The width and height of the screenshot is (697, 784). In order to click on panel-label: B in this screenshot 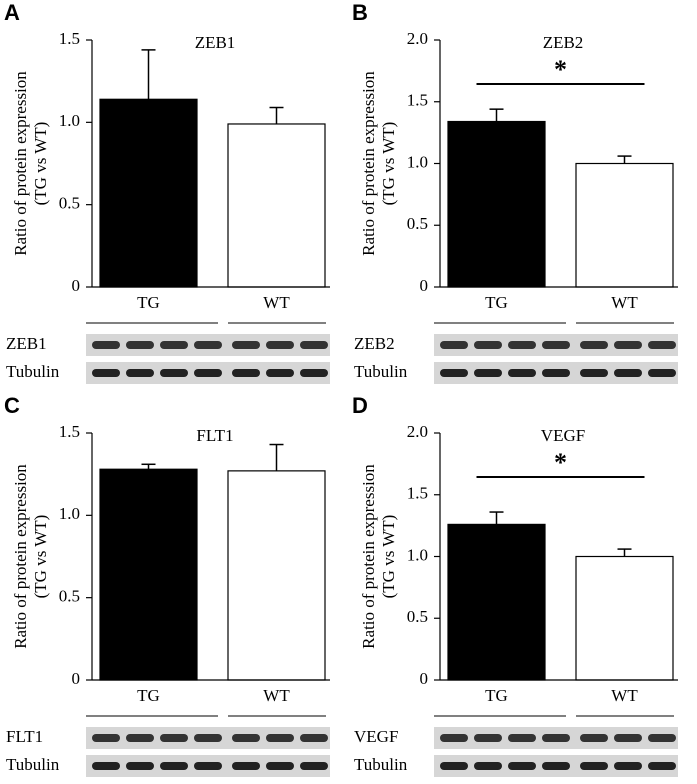, I will do `click(360, 12)`.